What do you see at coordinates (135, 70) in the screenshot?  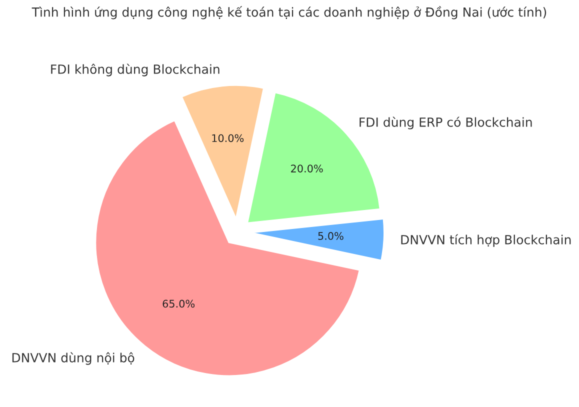 I see `slice-label: FDI không dùng Blockchain` at bounding box center [135, 70].